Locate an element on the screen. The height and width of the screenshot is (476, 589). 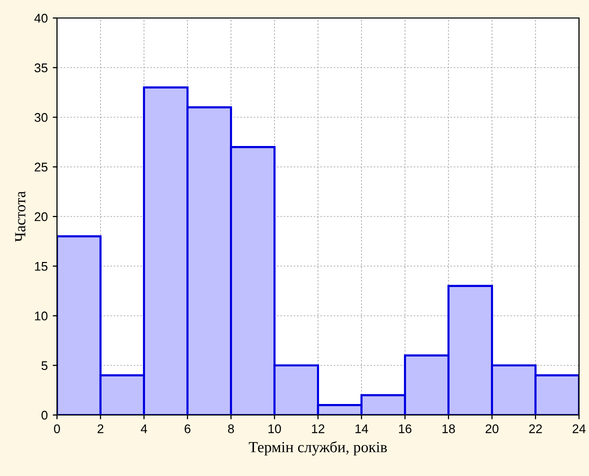
y-tick-label: 25 is located at coordinates (41, 167).